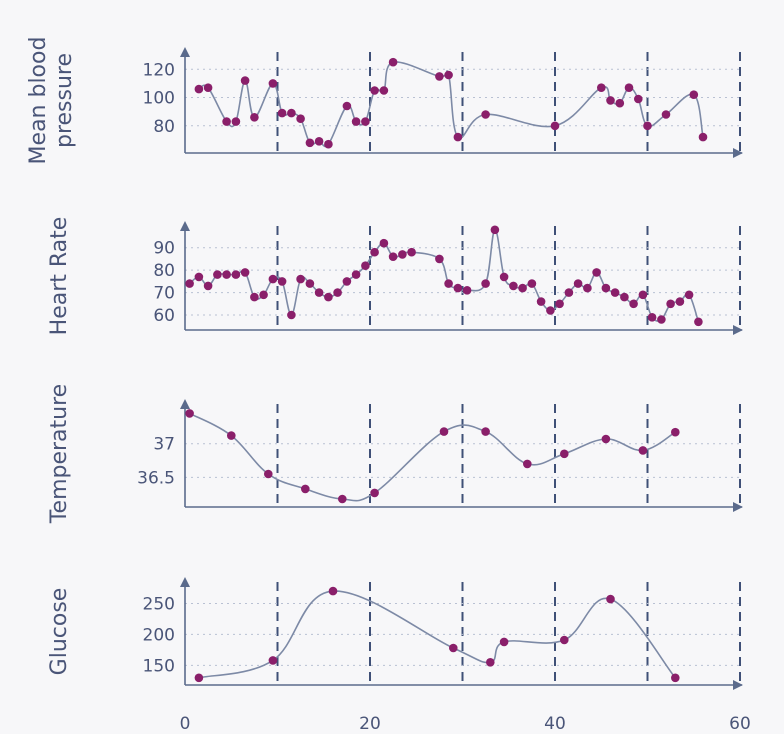 Image resolution: width=784 pixels, height=734 pixels. Describe the element at coordinates (370, 724) in the screenshot. I see `x-tick-label: 20` at that location.